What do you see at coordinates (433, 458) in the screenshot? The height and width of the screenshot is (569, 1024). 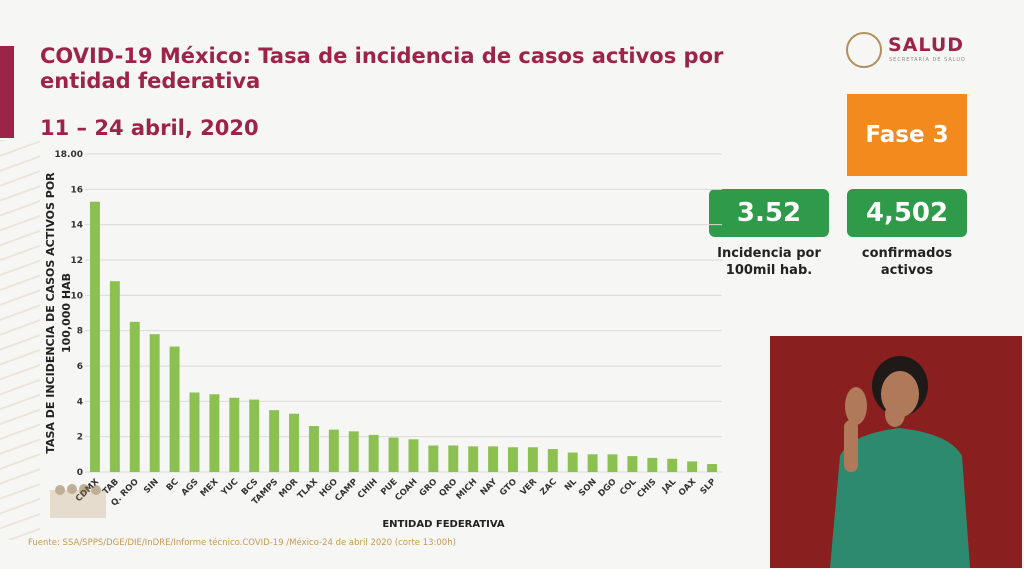 I see `bar-gro` at bounding box center [433, 458].